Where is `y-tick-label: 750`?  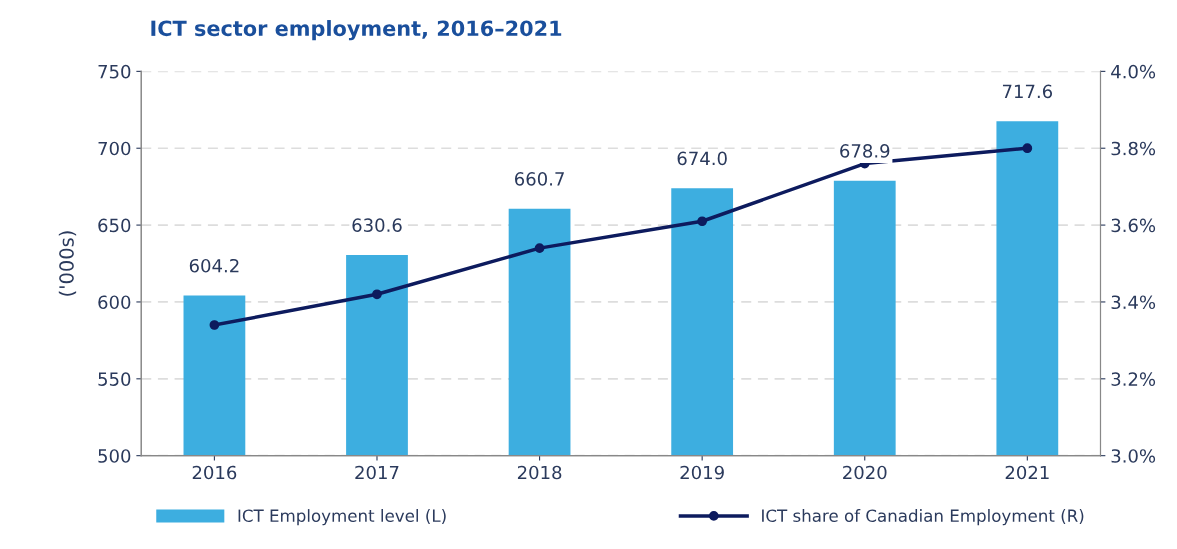 y-tick-label: 750 is located at coordinates (114, 71).